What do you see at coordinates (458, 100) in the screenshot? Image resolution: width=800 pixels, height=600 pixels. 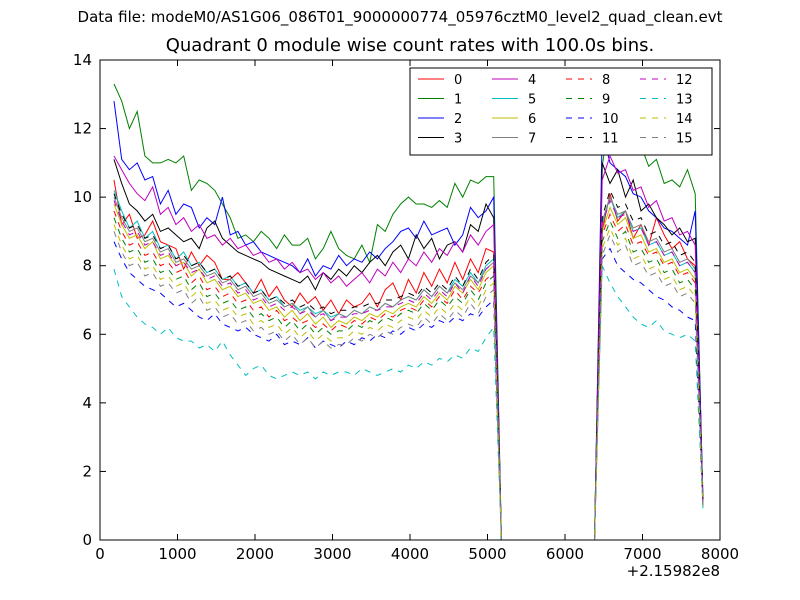 I see `legend-label-1: 1` at bounding box center [458, 100].